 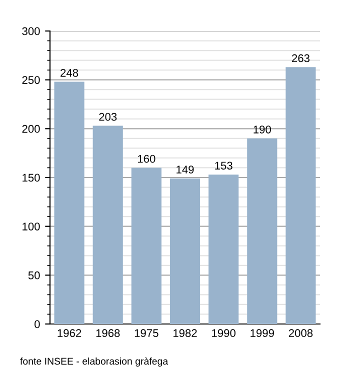 I want to click on data-label: 160, so click(x=147, y=158).